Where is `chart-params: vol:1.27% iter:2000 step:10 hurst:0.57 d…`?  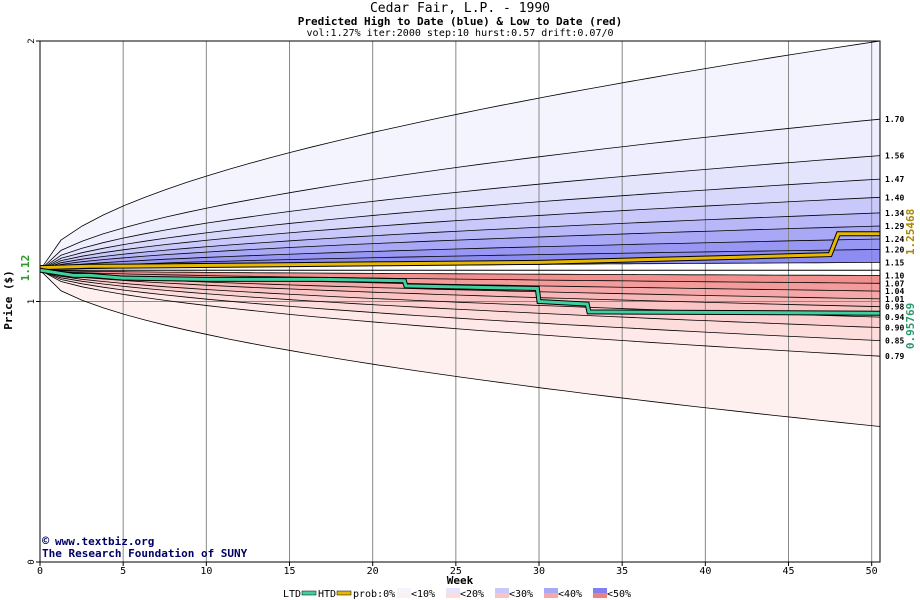
chart-params: vol:1.27% iter:2000 step:10 hurst:0.57 d… is located at coordinates (460, 33).